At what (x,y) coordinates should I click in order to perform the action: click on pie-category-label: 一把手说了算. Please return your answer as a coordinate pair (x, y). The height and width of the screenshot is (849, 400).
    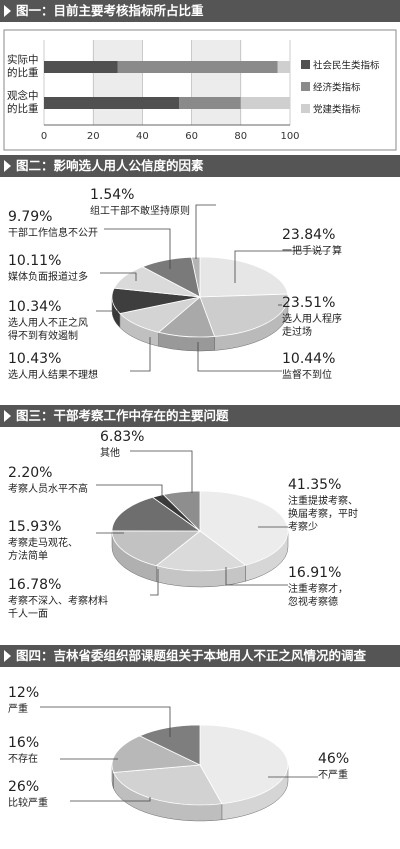
    Looking at the image, I should click on (312, 250).